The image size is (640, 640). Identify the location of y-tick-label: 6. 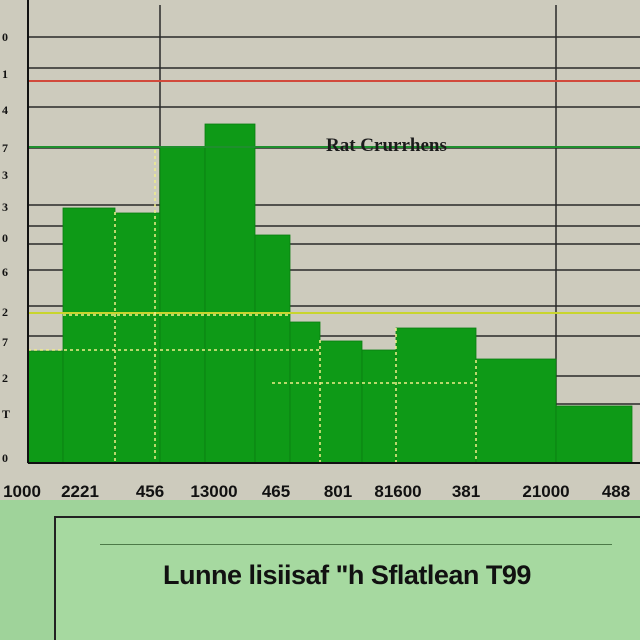
(5, 272).